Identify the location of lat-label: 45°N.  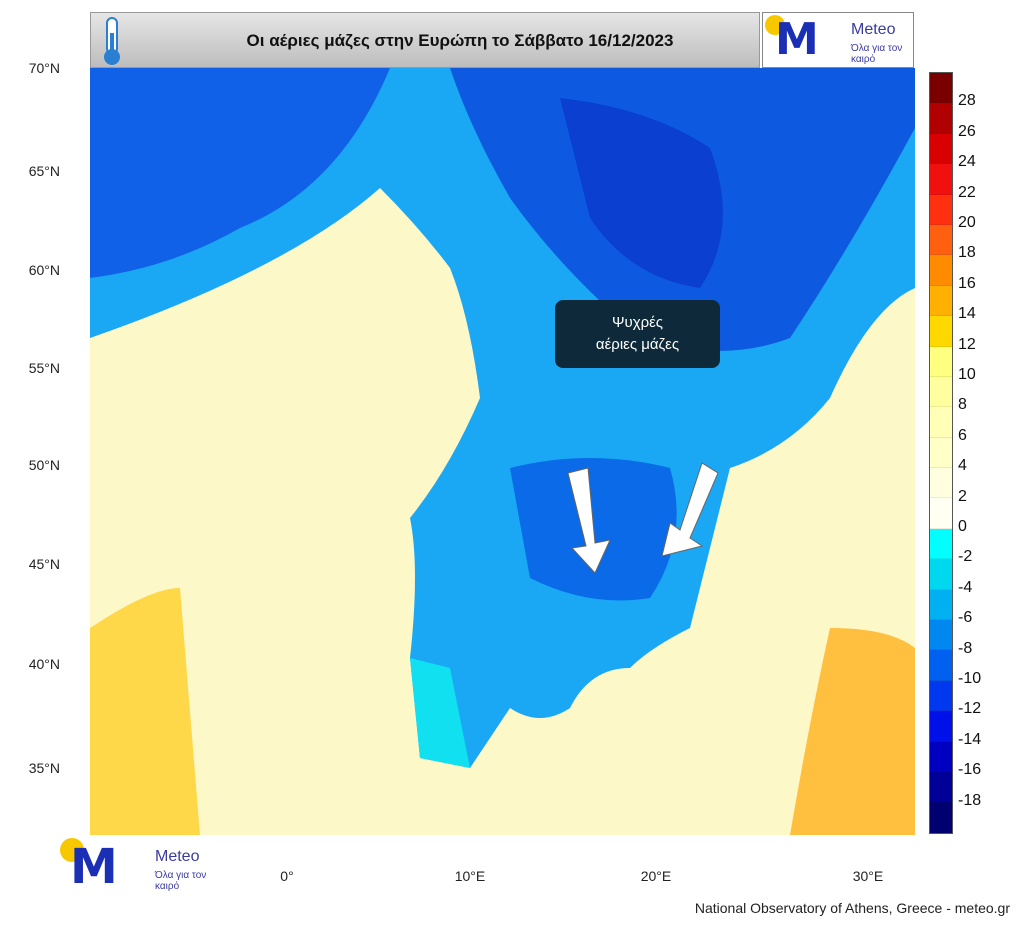
(44, 564).